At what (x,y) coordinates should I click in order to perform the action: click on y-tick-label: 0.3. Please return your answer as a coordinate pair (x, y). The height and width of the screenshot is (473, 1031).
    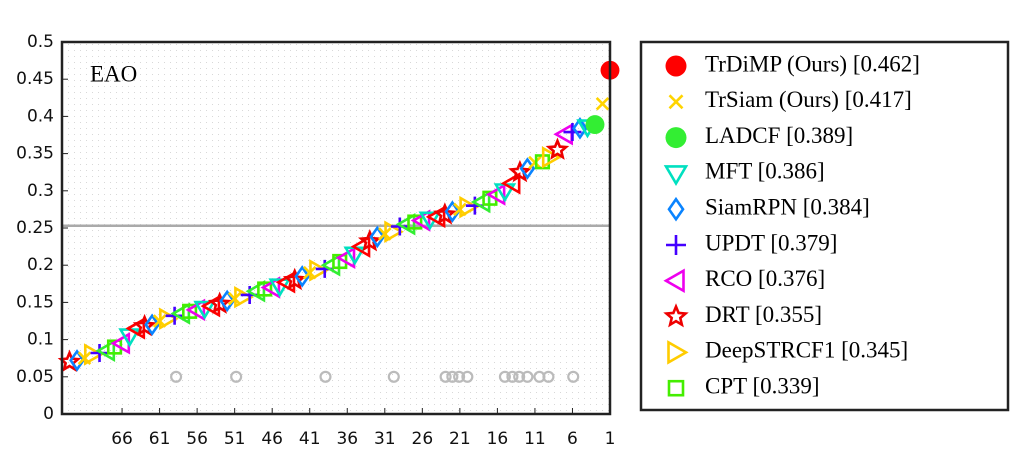
    Looking at the image, I should click on (40, 191).